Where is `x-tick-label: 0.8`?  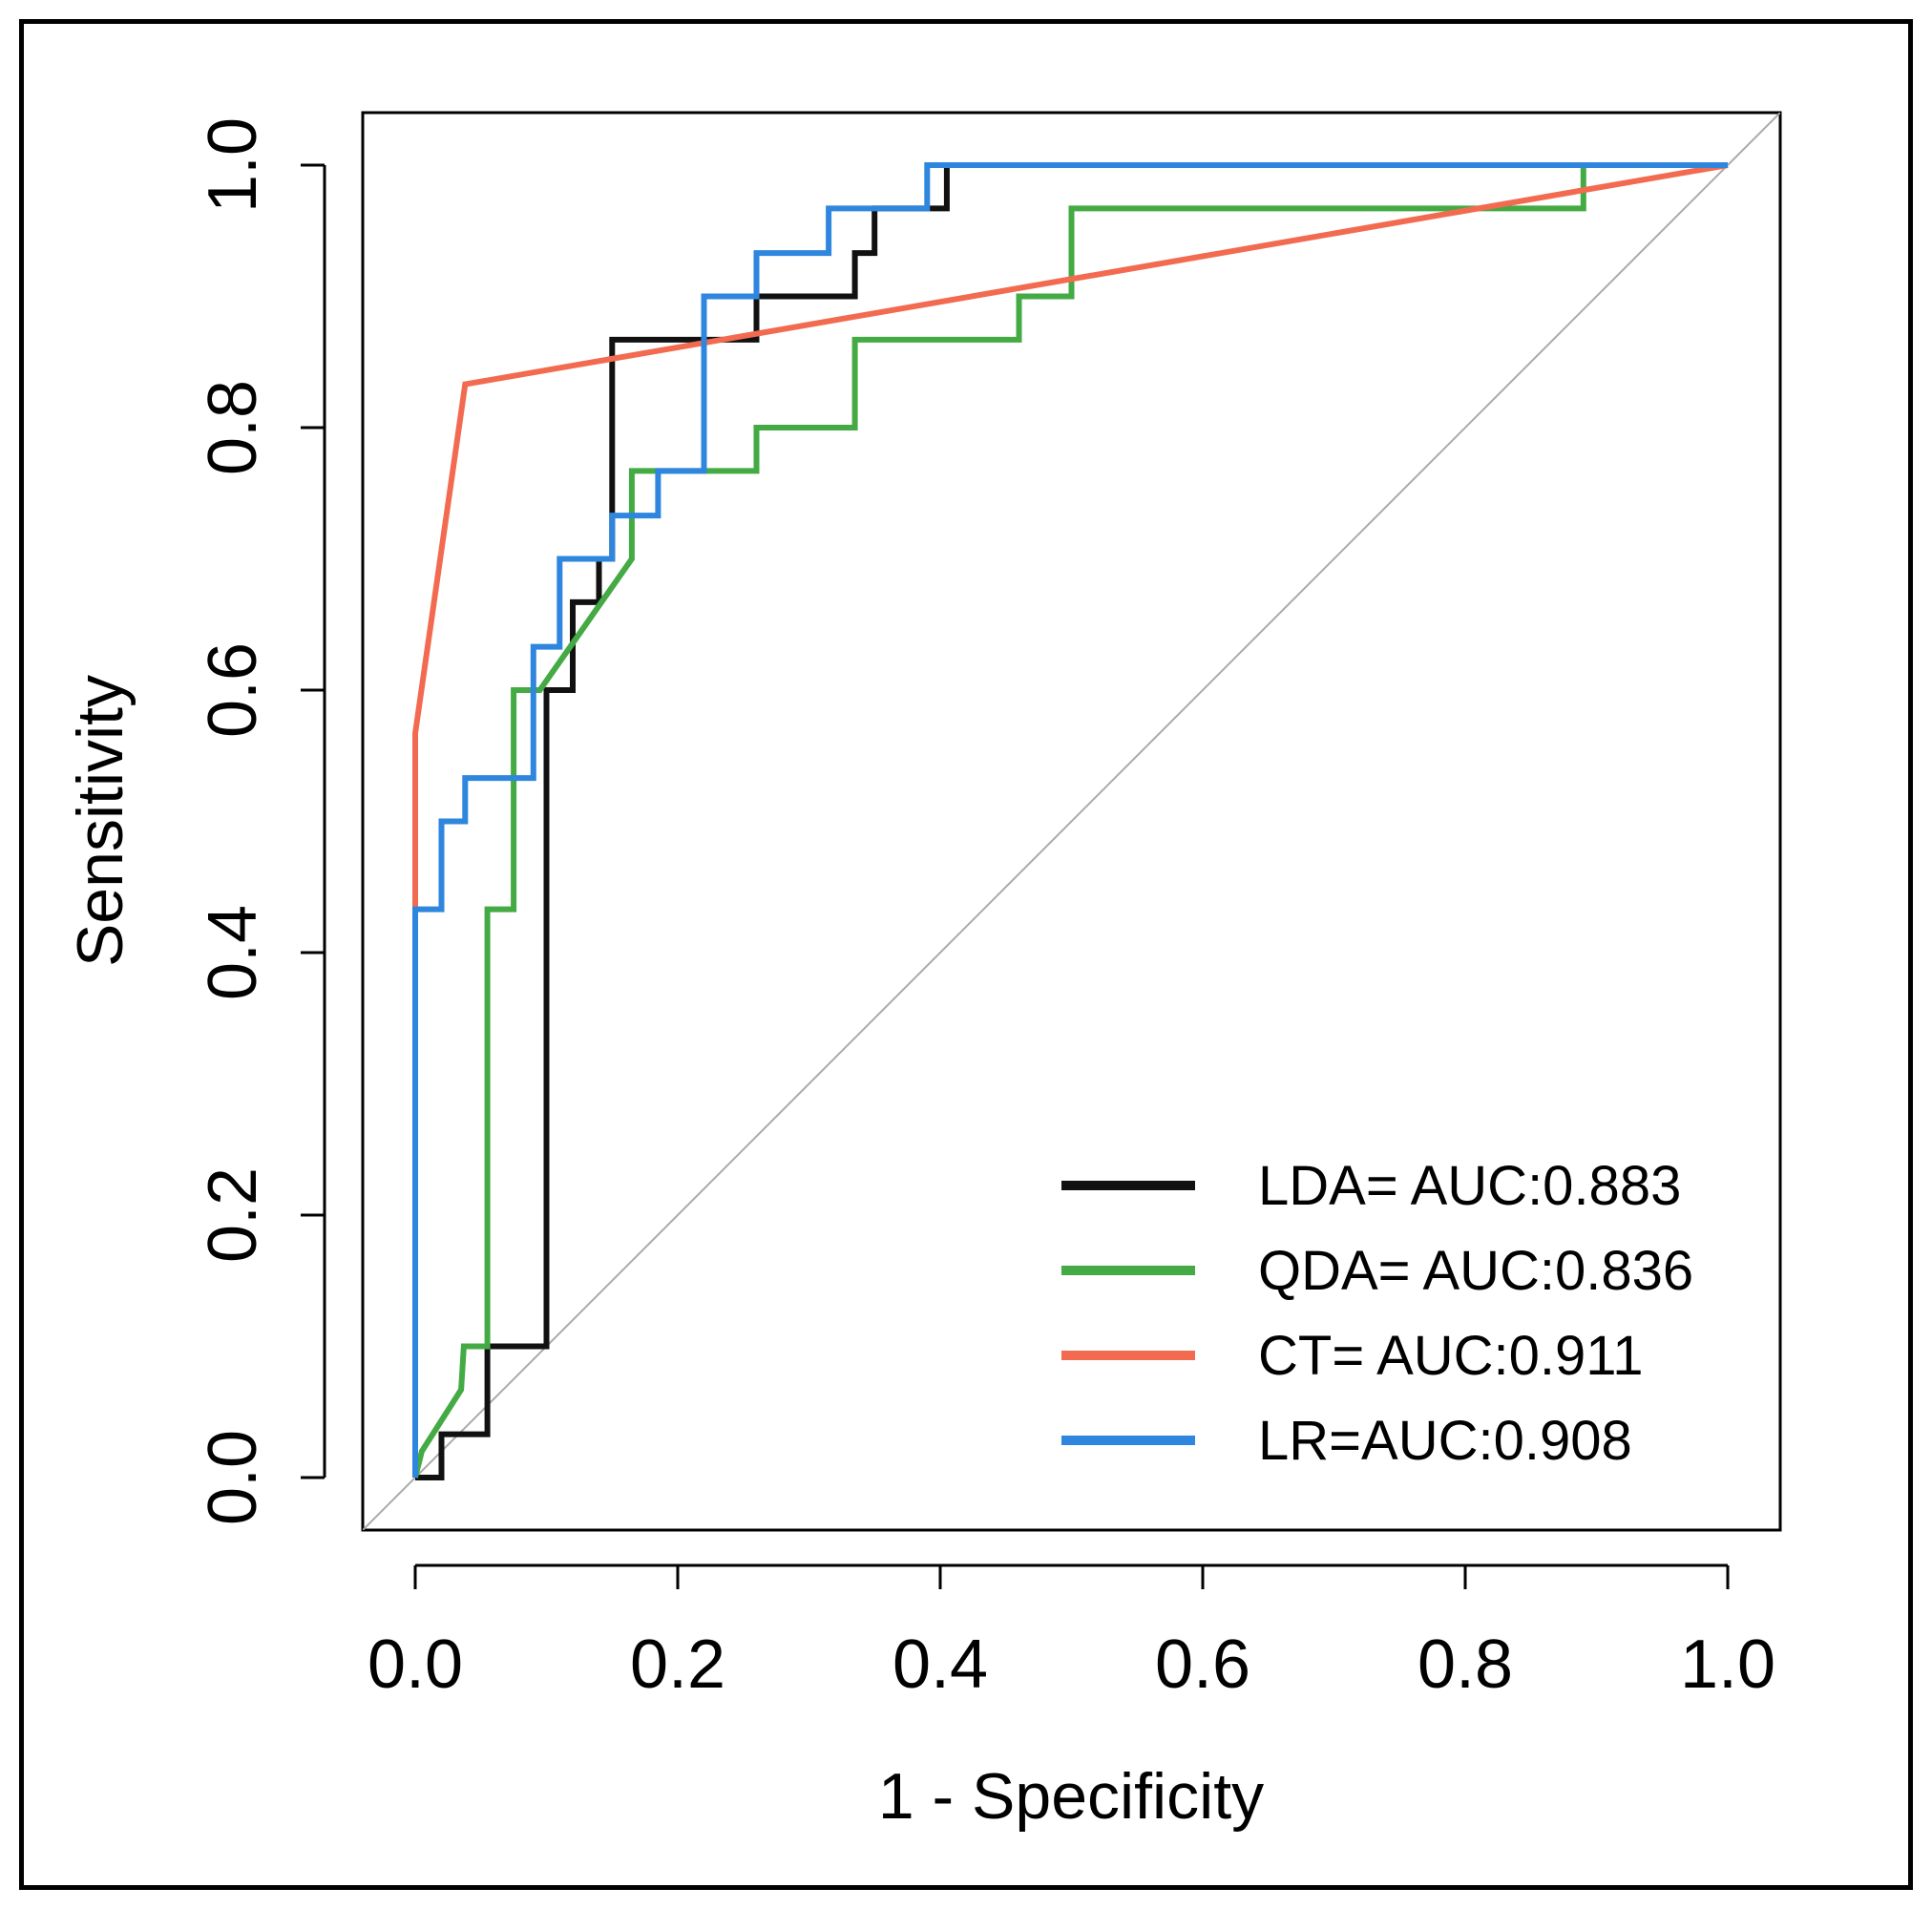
x-tick-label: 0.8 is located at coordinates (1466, 1665).